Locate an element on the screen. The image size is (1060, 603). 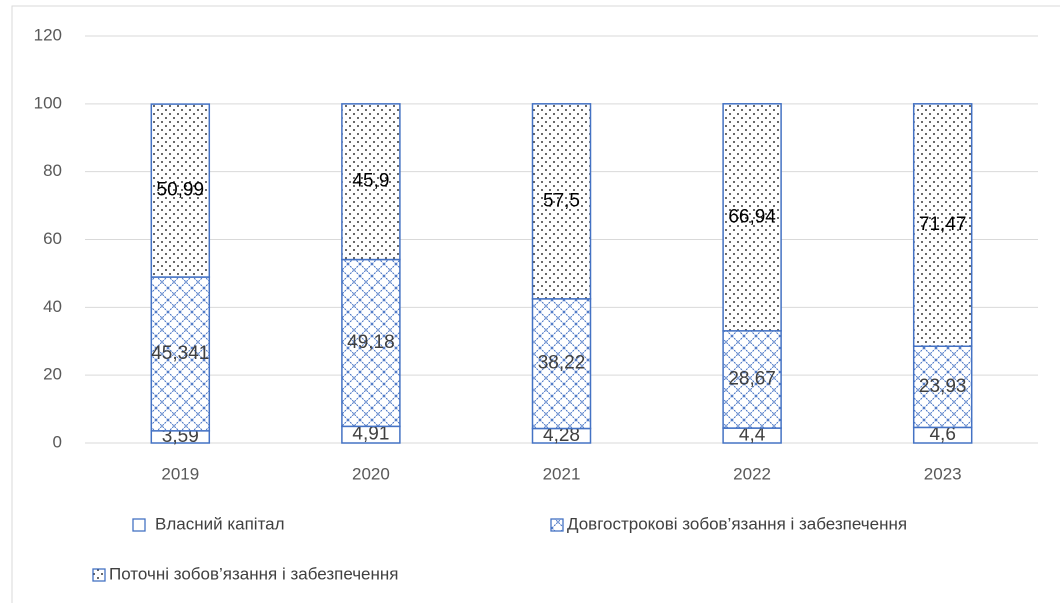
data-label: 66,94 is located at coordinates (752, 216).